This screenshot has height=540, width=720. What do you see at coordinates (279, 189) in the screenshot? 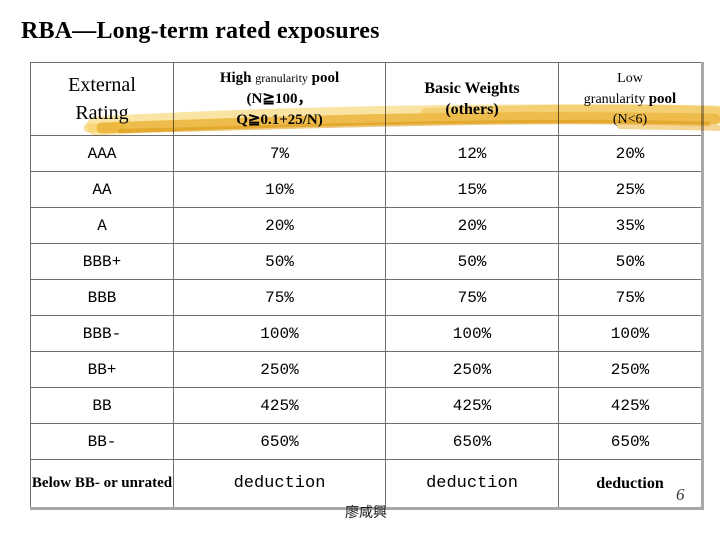
I see `cell-high: 10%` at bounding box center [279, 189].